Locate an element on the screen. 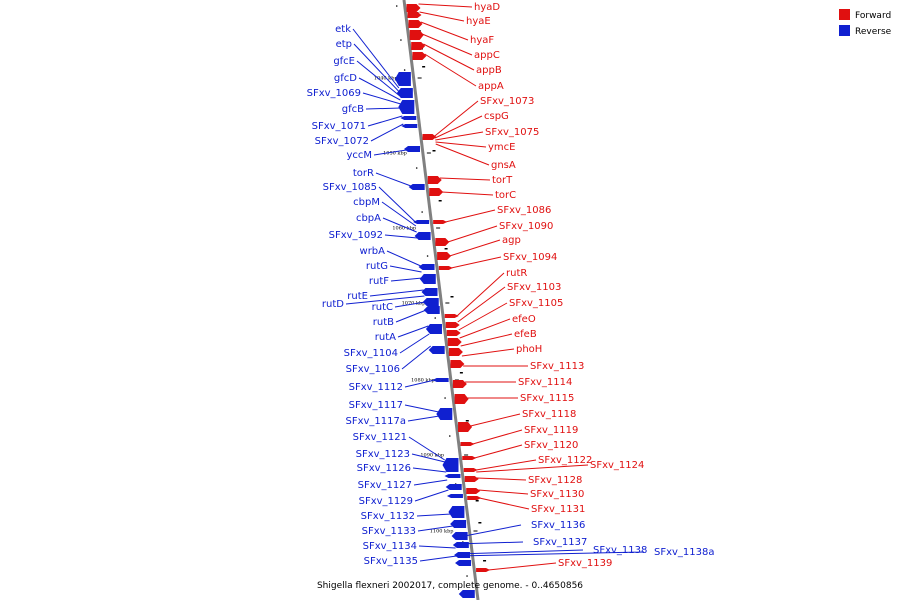 The height and width of the screenshot is (600, 900). reverse-gene-label: SFxv_1071 is located at coordinates (339, 126).